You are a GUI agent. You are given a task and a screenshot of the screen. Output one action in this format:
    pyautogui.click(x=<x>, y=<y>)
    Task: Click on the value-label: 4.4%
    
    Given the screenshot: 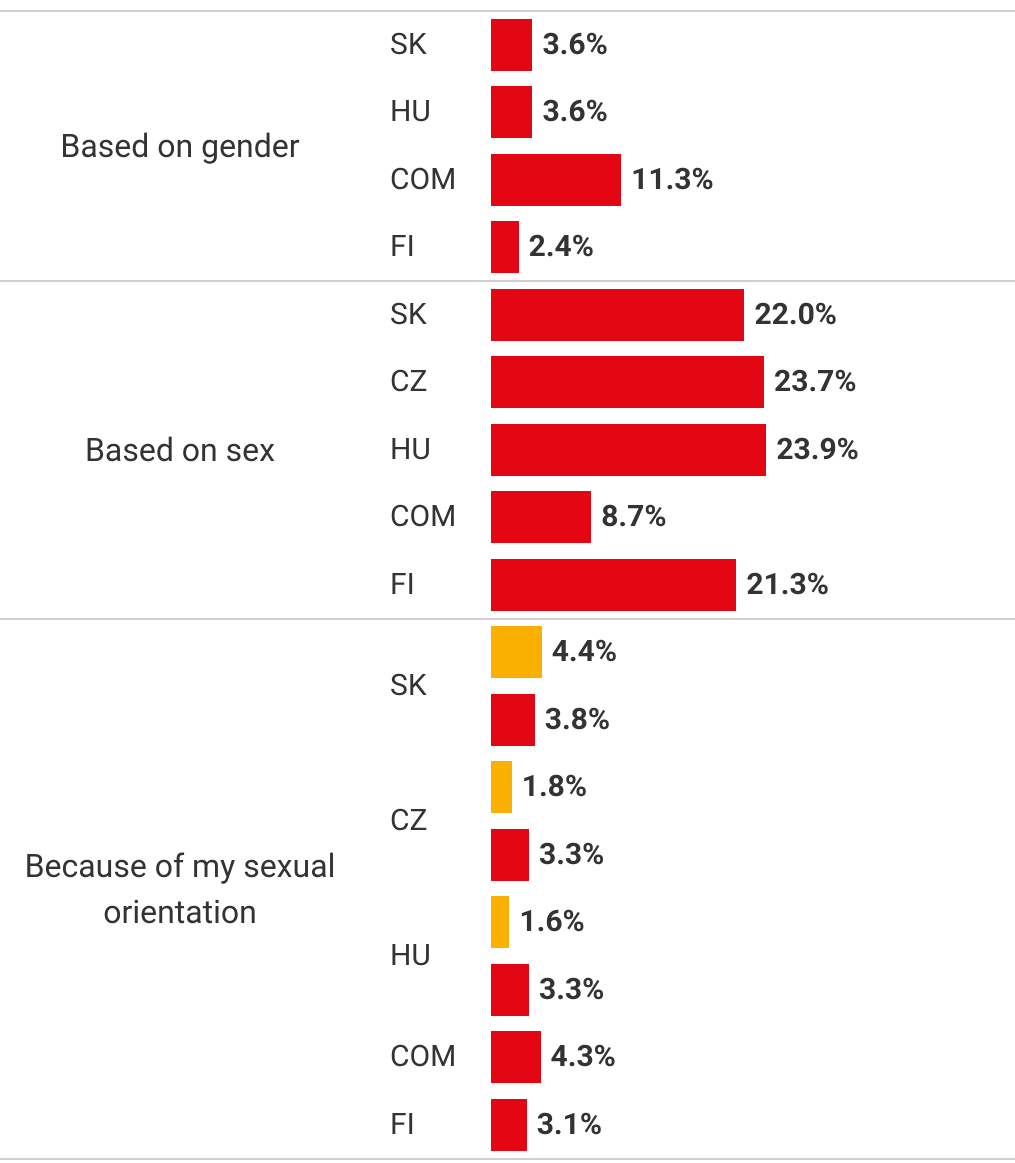 What is the action you would take?
    pyautogui.click(x=584, y=652)
    